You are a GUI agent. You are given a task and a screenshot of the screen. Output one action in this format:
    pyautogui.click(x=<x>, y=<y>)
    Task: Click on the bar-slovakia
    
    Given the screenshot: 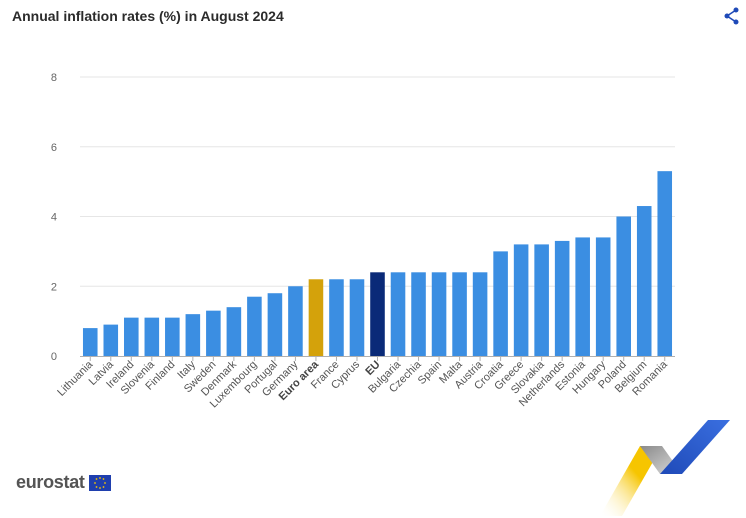 What is the action you would take?
    pyautogui.click(x=541, y=300)
    